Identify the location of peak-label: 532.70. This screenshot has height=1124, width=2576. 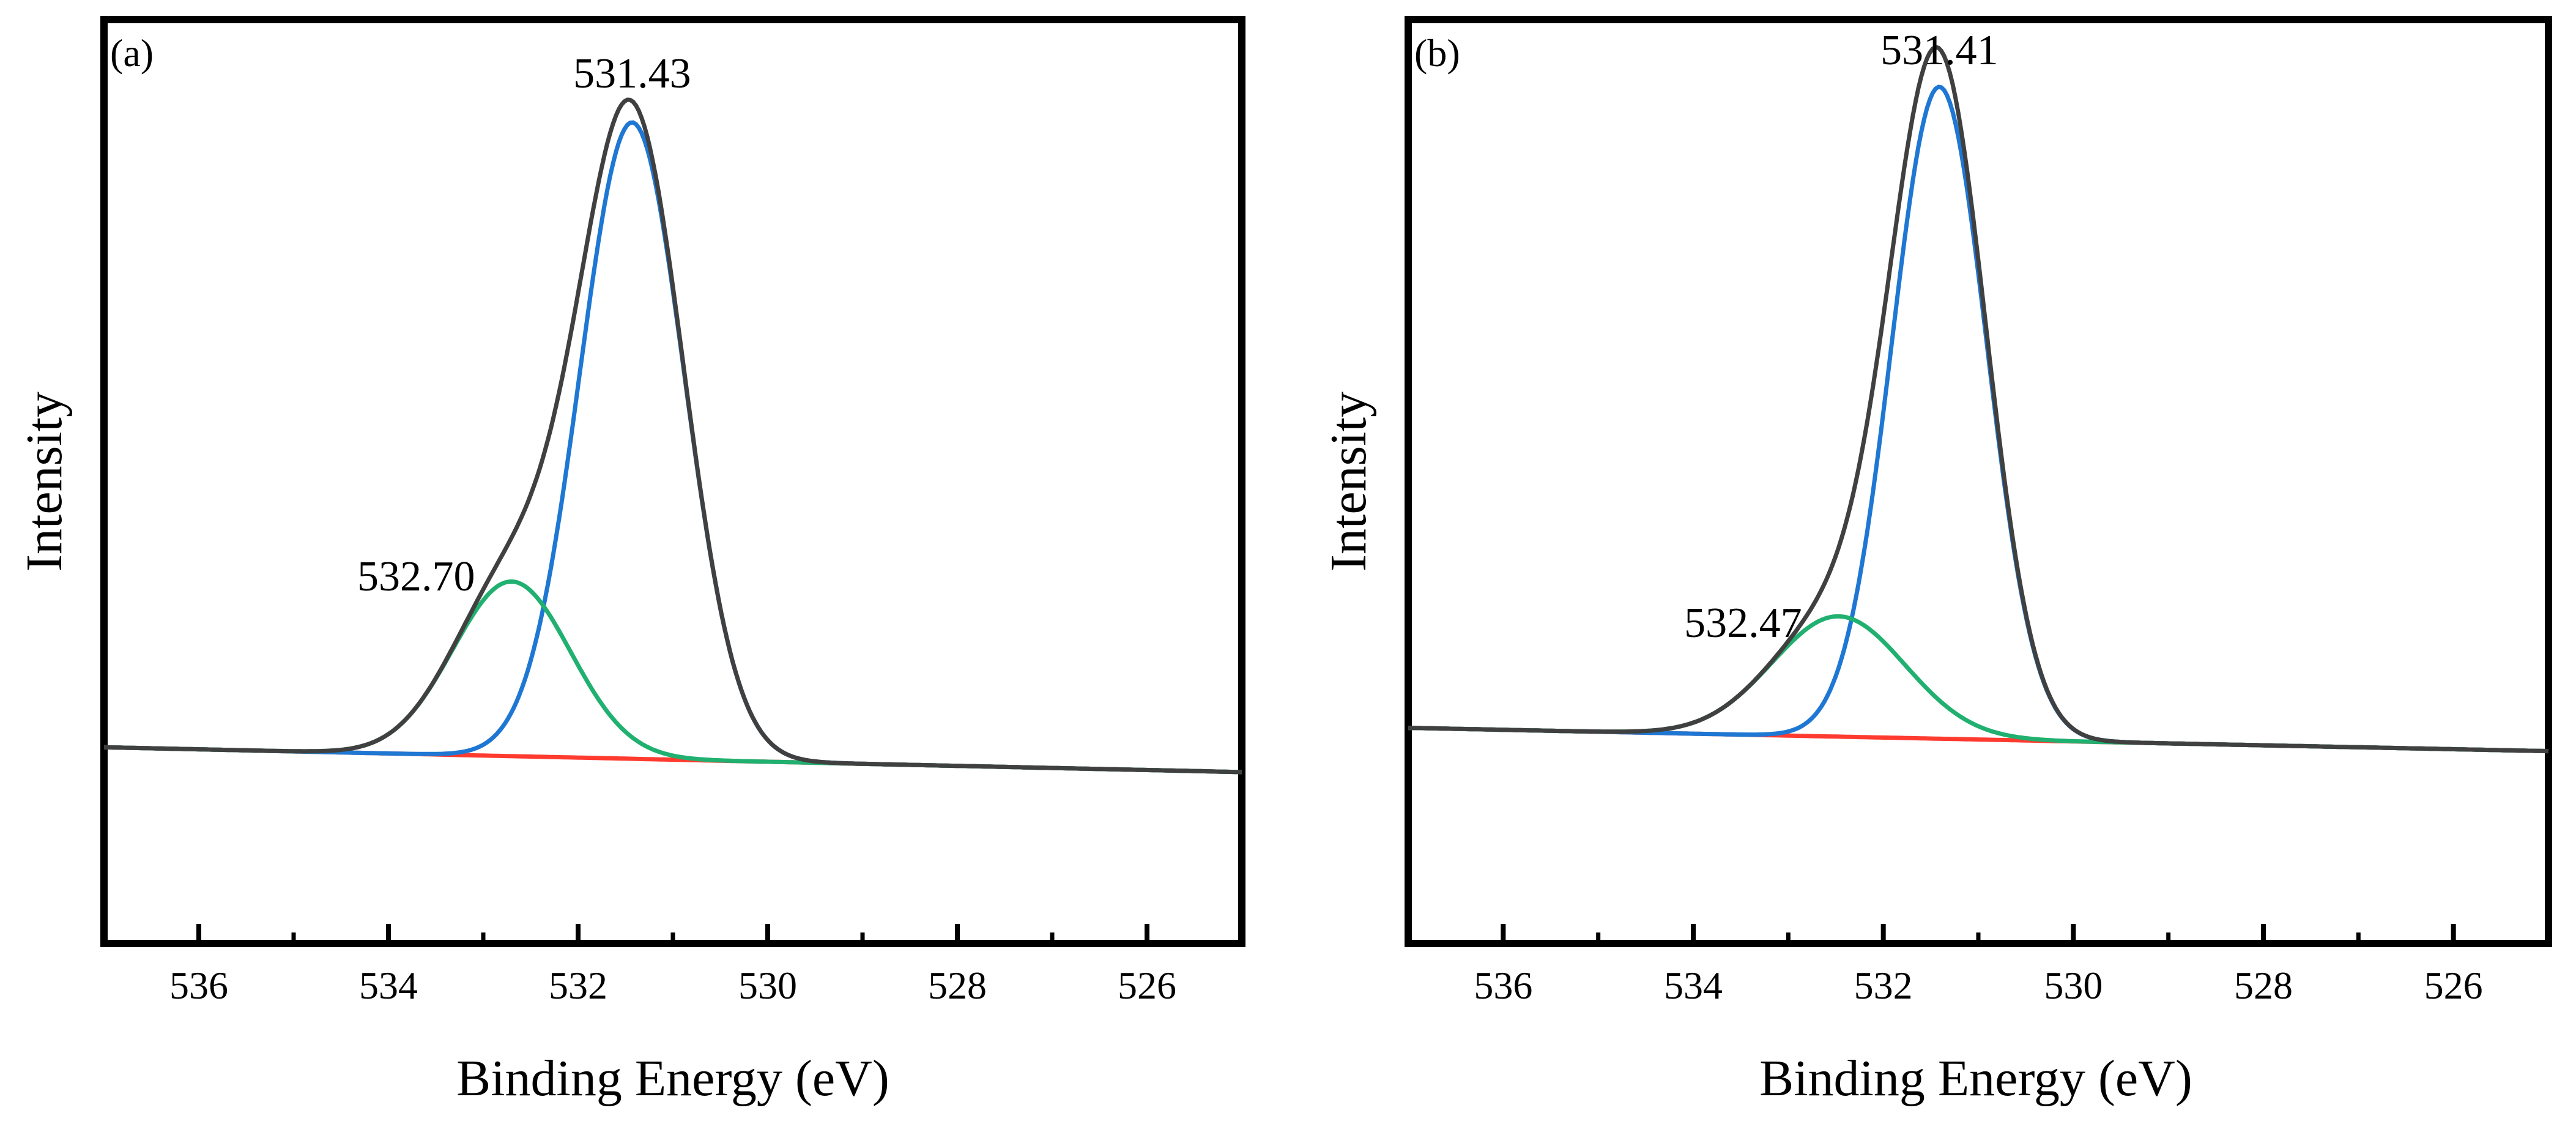
(416, 577).